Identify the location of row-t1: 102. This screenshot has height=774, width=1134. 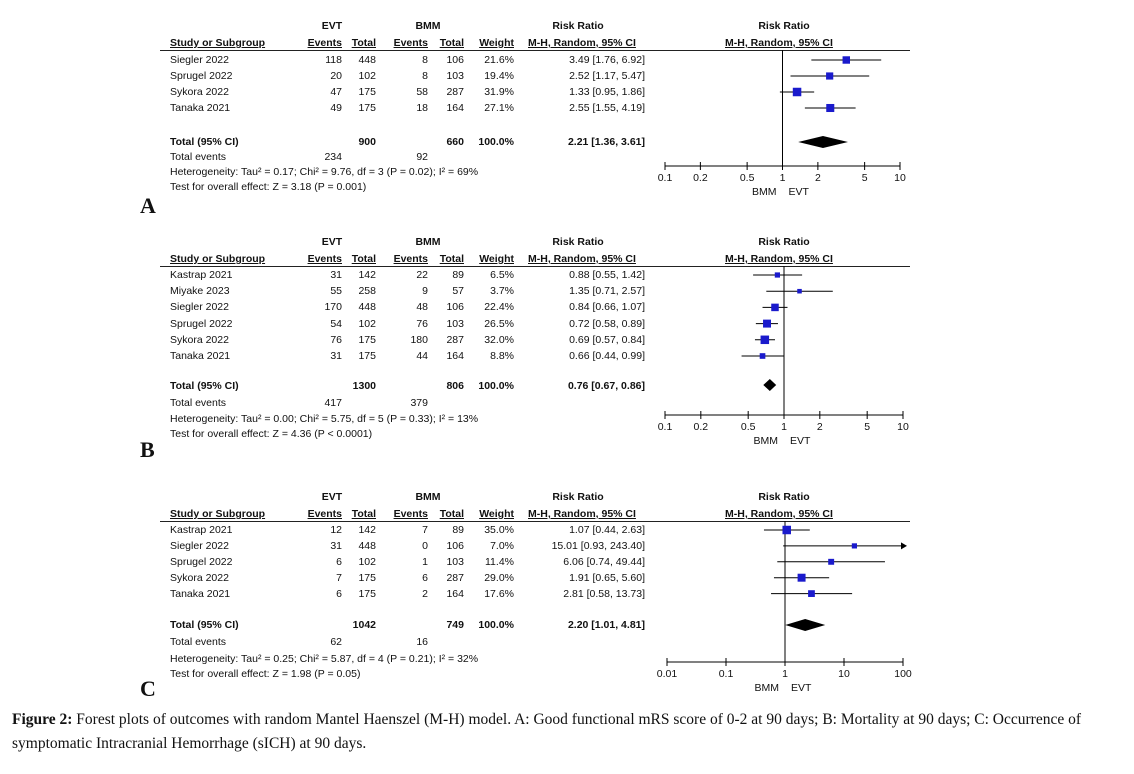
(367, 561).